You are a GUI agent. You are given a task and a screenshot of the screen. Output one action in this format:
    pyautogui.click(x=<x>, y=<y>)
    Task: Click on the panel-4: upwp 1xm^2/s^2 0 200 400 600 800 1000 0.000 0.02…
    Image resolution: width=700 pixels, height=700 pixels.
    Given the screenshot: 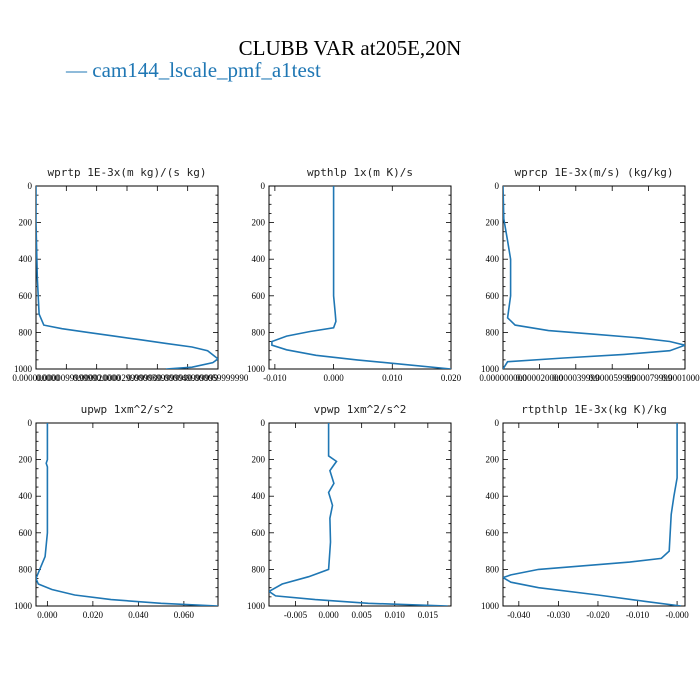 What is the action you would take?
    pyautogui.click(x=116, y=511)
    